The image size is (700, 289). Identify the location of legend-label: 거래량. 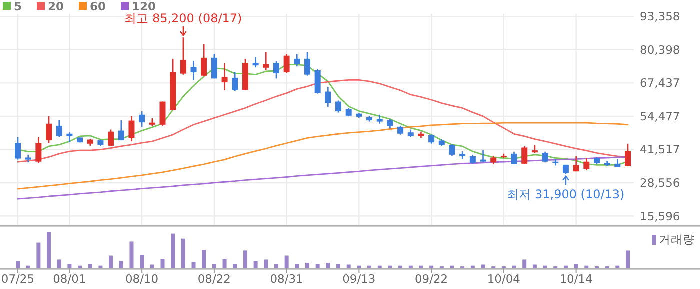
(677, 239).